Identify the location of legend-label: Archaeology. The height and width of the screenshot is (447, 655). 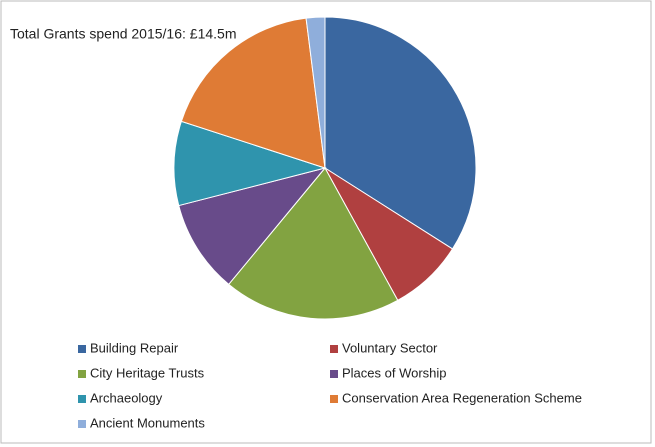
(126, 397).